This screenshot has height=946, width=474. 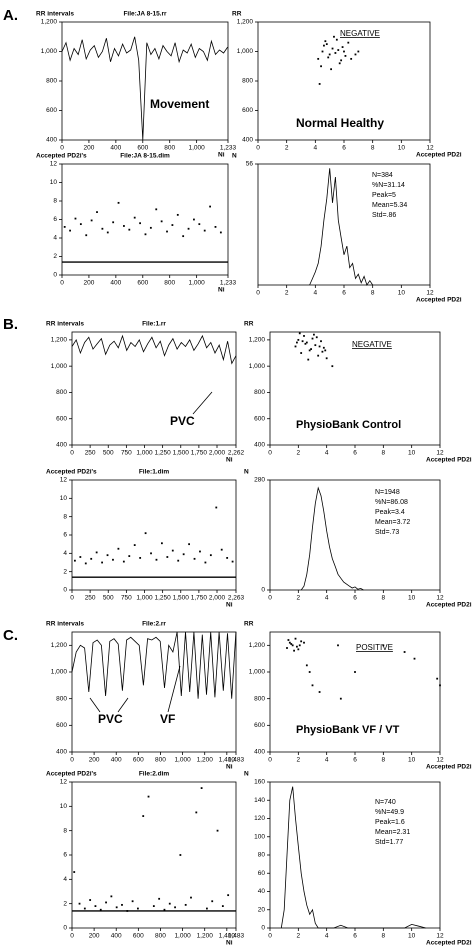 I want to click on y-tick-label: 400, so click(x=247, y=140).